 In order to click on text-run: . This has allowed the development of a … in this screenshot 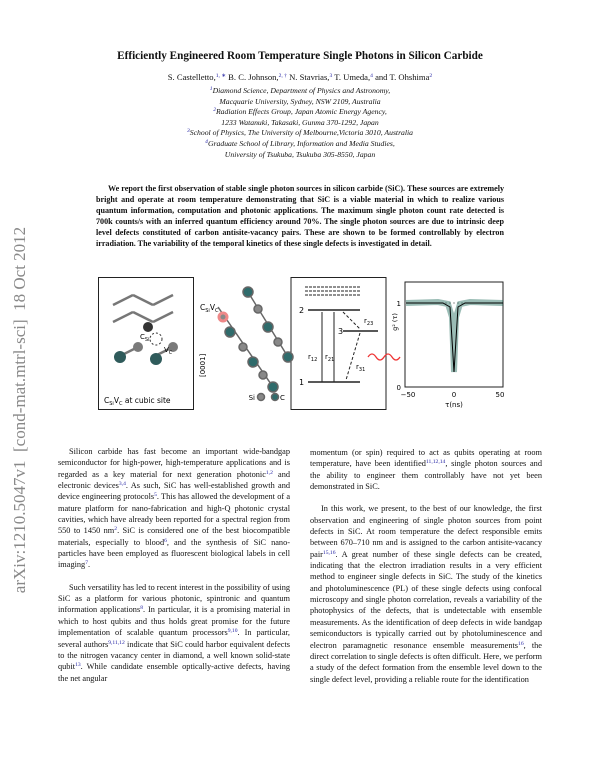, I will do `click(174, 514)`.